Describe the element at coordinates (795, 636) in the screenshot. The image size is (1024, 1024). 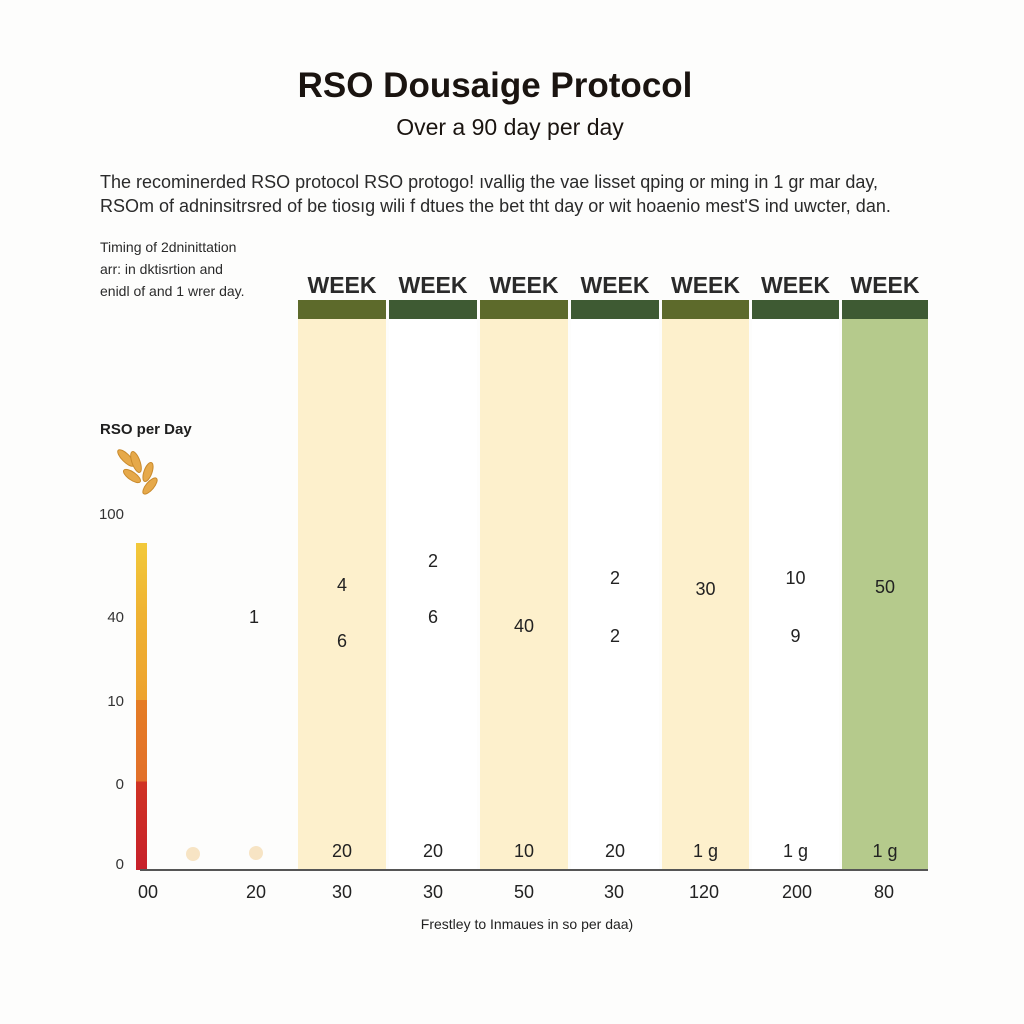
I see `cell-value: 9` at that location.